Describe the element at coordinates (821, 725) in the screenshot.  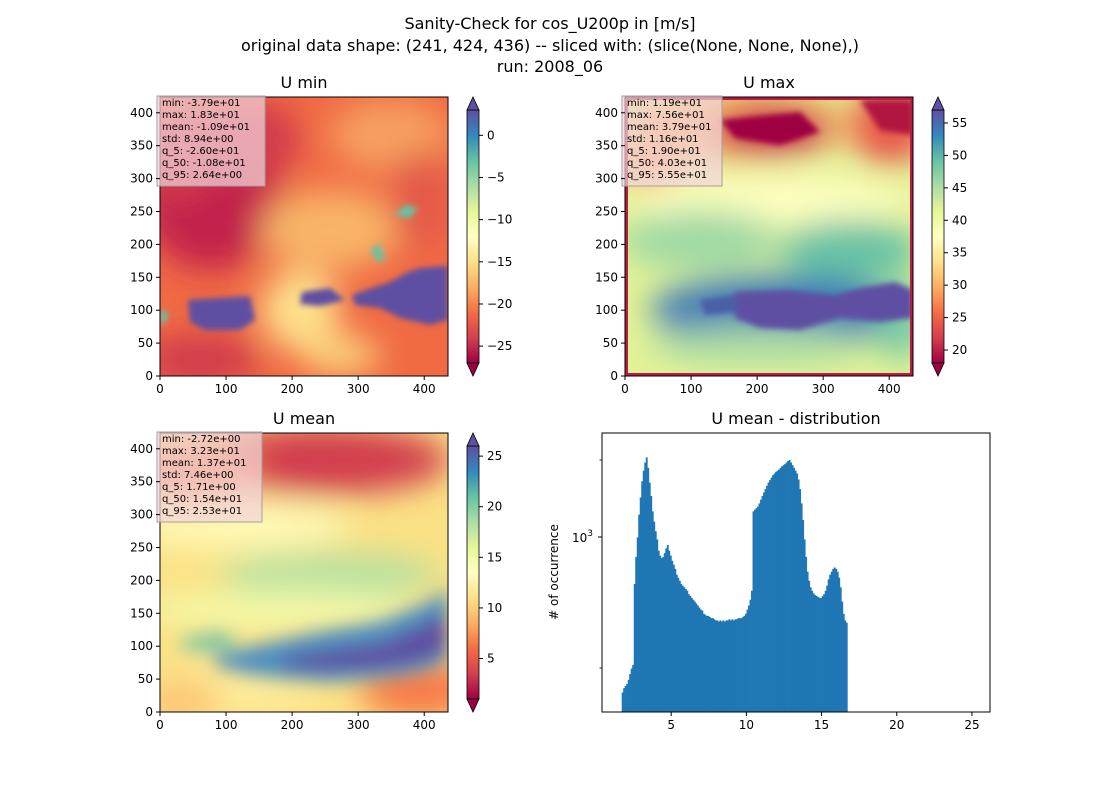
I see `x-tick-label: 15` at that location.